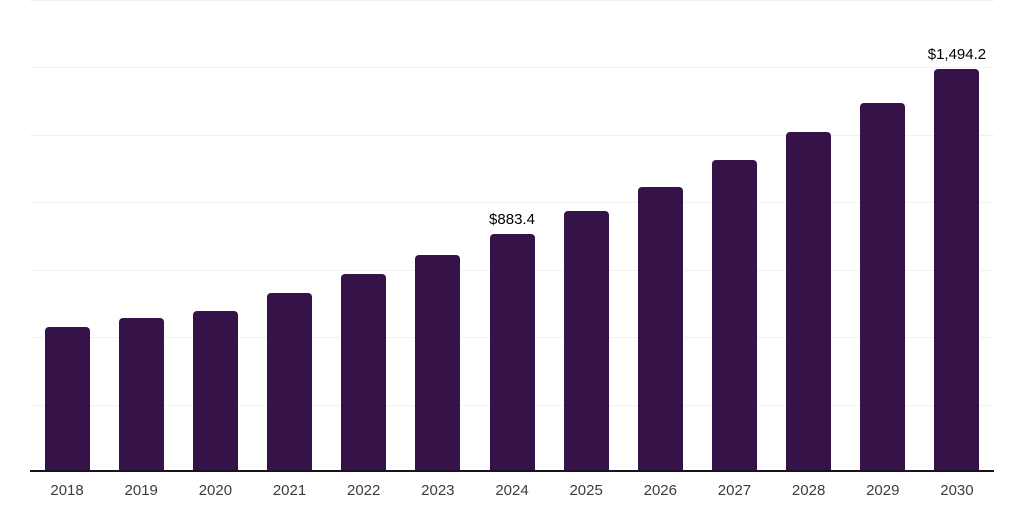  I want to click on x-tick-2021: 2021, so click(289, 490).